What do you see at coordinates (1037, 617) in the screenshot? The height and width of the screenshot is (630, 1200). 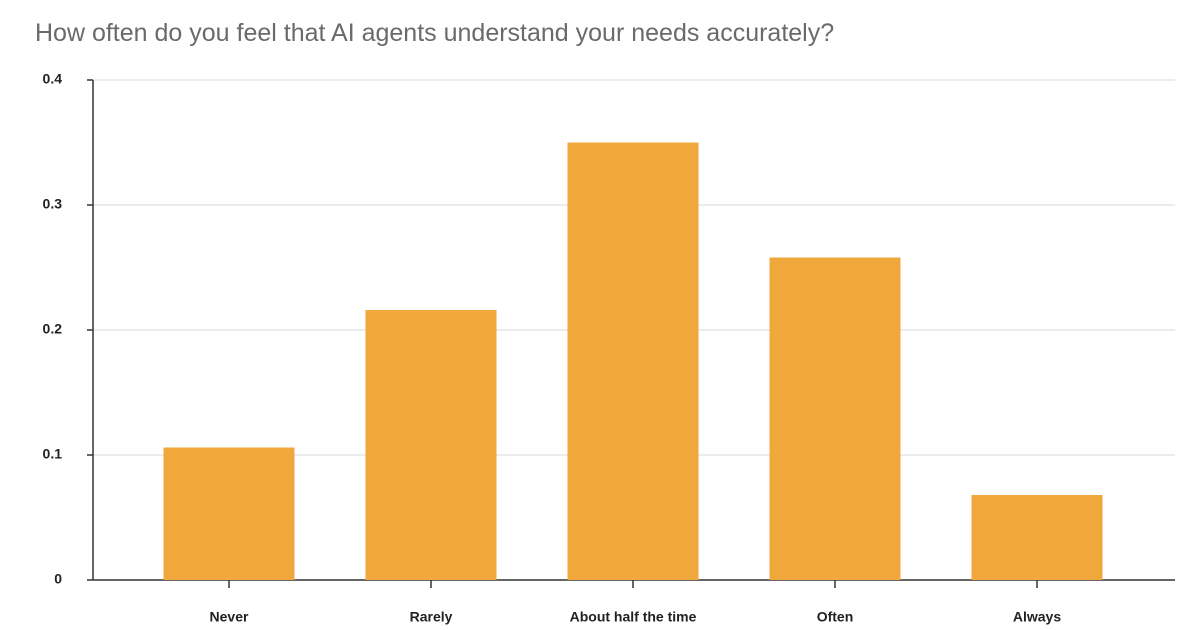 I see `x-tick-label: Always` at bounding box center [1037, 617].